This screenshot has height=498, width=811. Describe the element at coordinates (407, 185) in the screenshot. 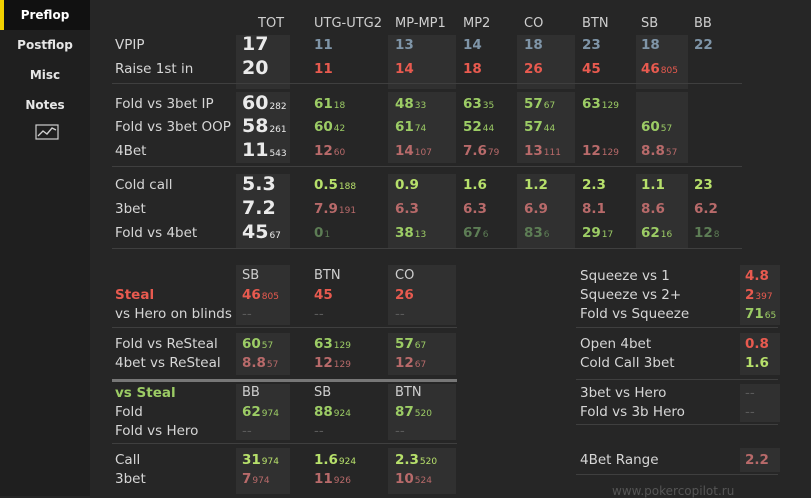

I see `stat-coldcall-mp-mp1: 0.9` at that location.